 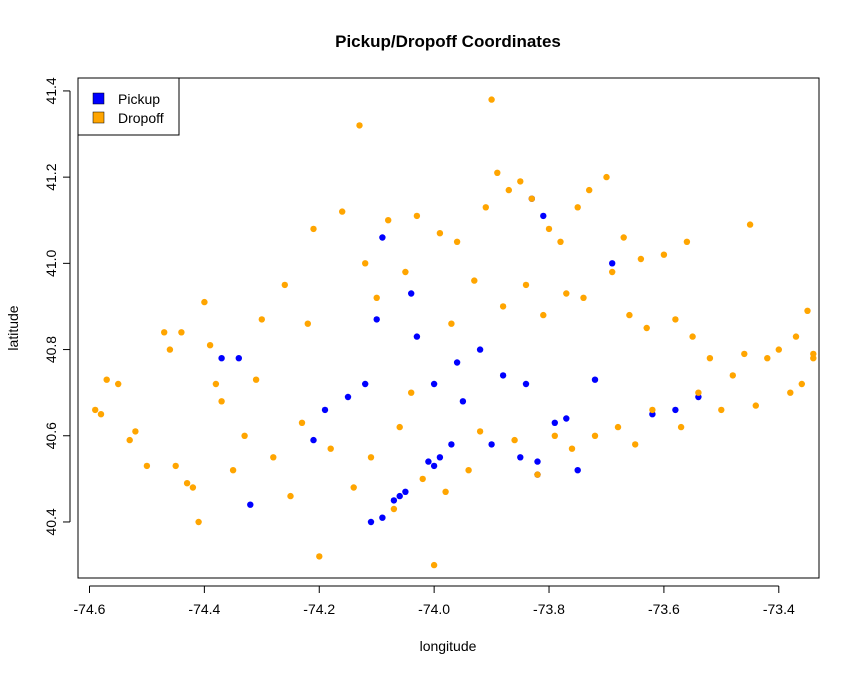 I want to click on x-tick-label: -74.6, so click(x=90, y=609).